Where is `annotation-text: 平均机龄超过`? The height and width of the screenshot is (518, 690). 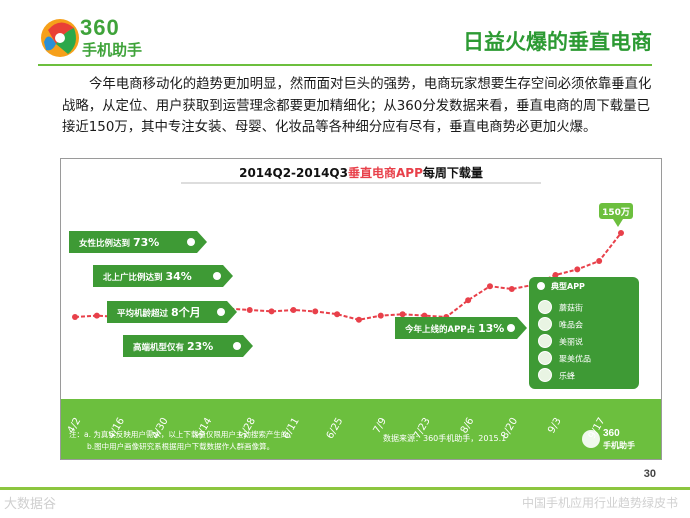 annotation-text: 平均机龄超过 is located at coordinates (144, 313).